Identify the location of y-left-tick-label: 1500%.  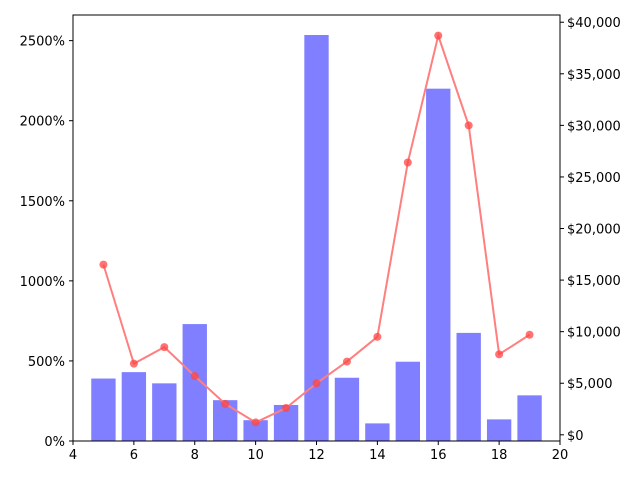
(42, 202).